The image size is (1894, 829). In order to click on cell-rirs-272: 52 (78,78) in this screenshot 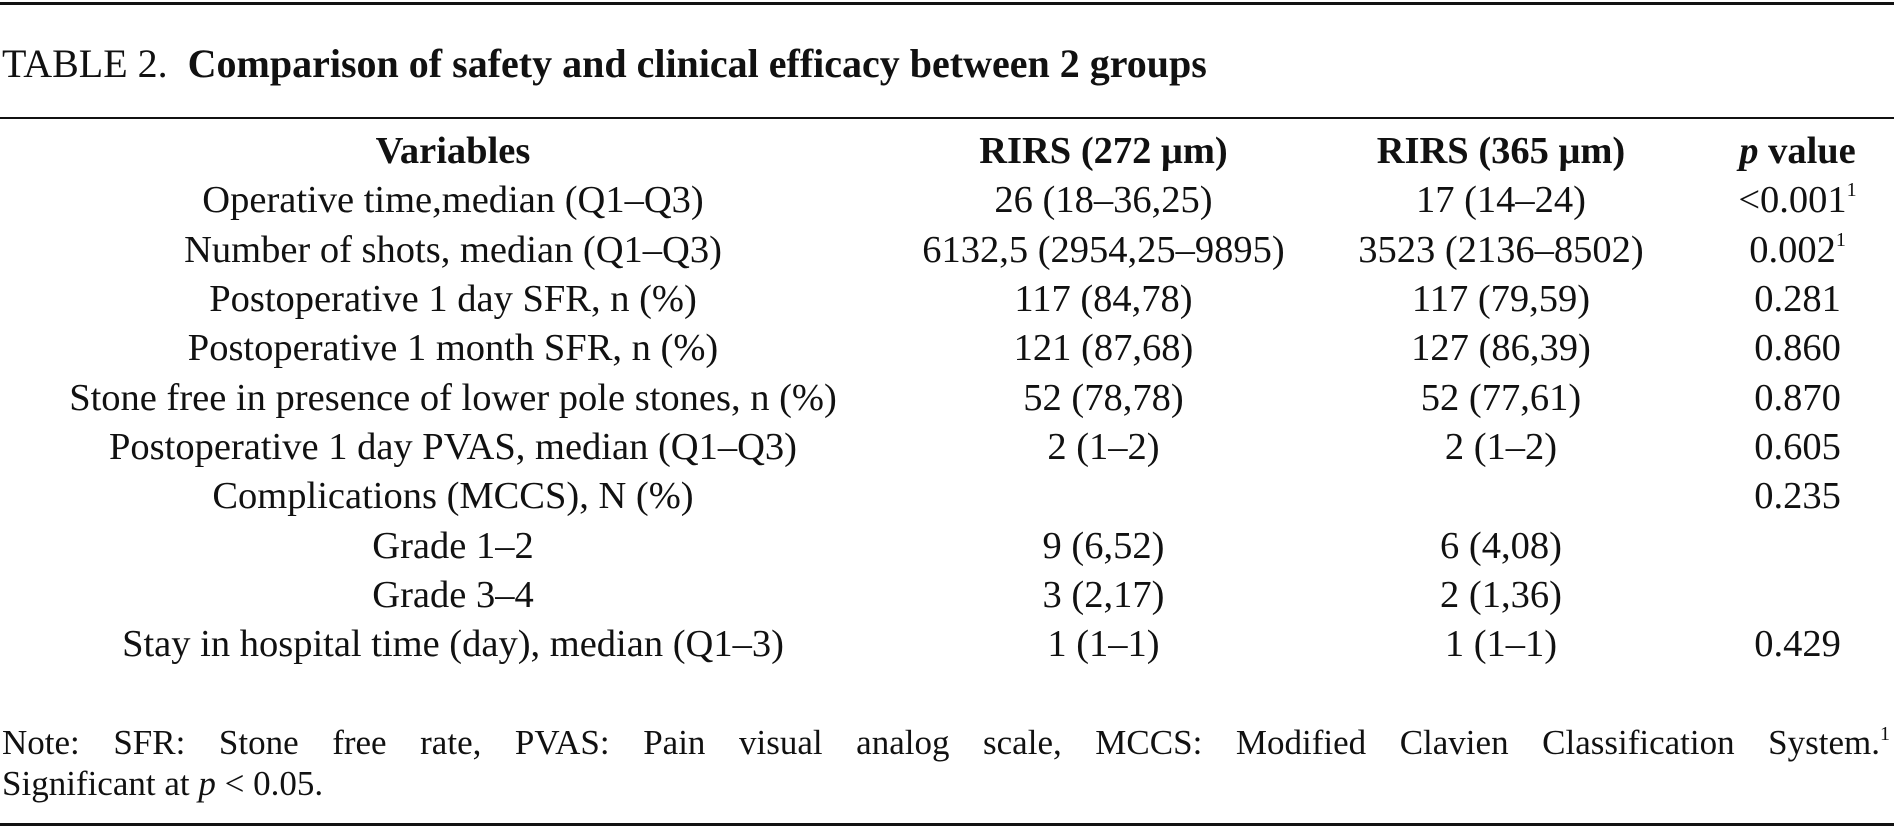, I will do `click(1103, 397)`.